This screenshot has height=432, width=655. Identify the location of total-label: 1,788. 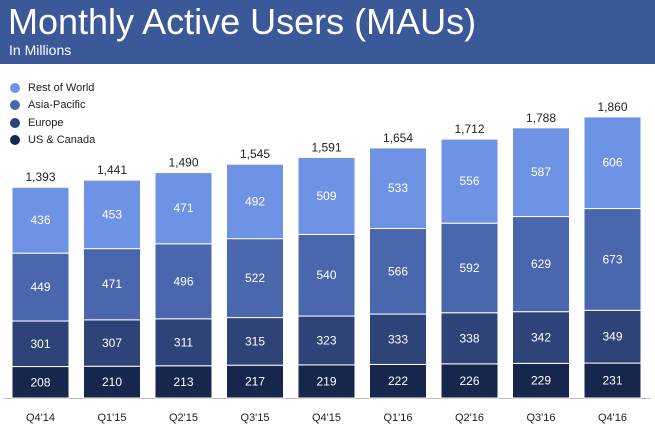
(541, 118).